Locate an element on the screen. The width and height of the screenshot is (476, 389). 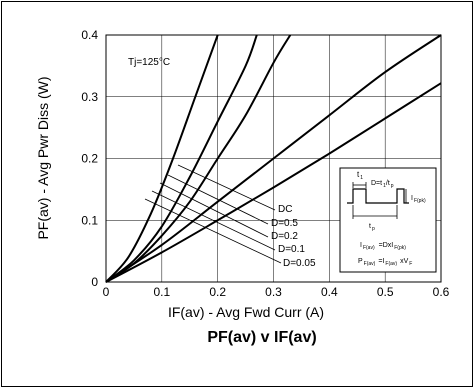
y-tick-label-0: 0 is located at coordinates (94, 282).